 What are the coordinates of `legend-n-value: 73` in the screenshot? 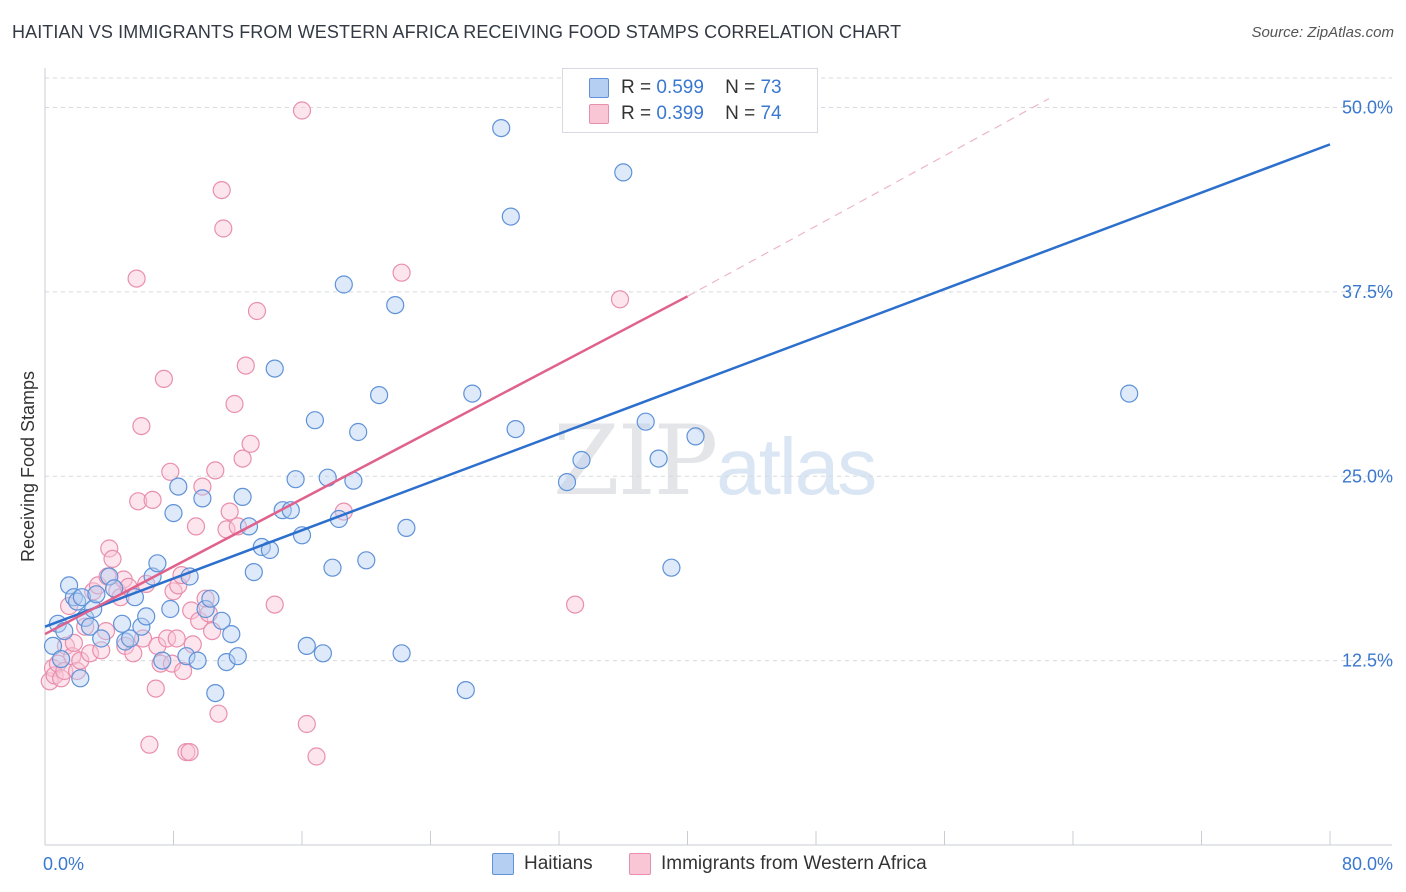 It's located at (771, 87).